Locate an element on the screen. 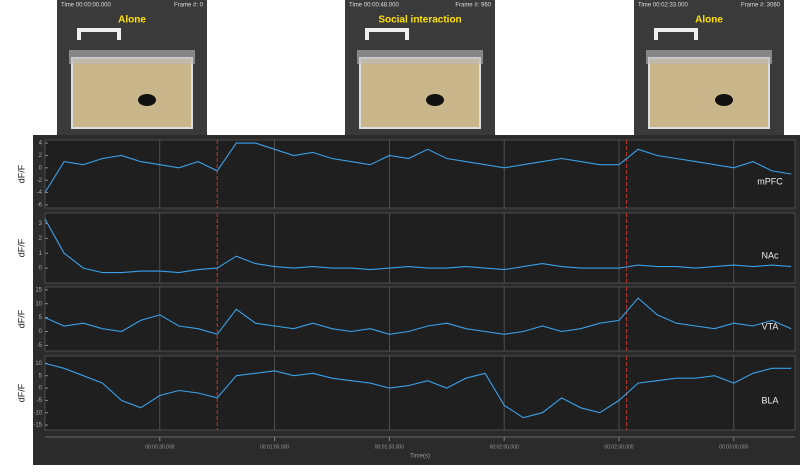 This screenshot has width=809, height=472. y-tick-label: 4 is located at coordinates (41, 144).